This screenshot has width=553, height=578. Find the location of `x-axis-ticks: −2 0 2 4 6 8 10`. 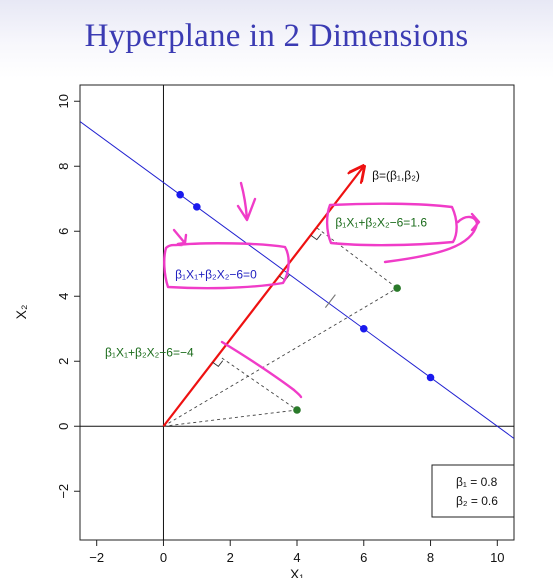

x-axis-ticks: −2 0 2 4 6 8 10 is located at coordinates (296, 552).